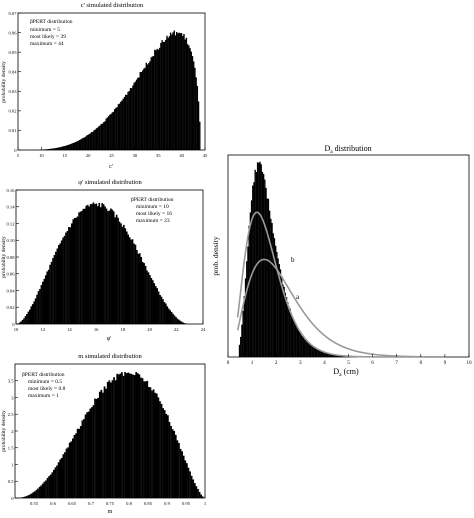 The image size is (474, 518). What do you see at coordinates (47, 389) in the screenshot?
I see `legend-line: most likely = 0.8` at bounding box center [47, 389].